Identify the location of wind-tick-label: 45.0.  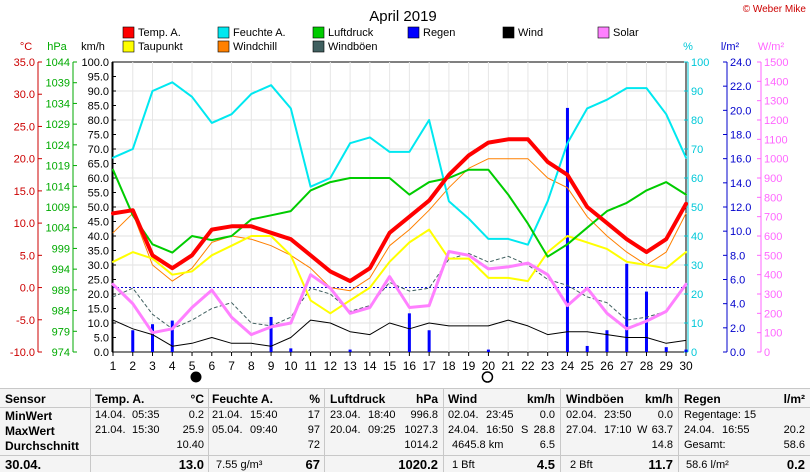
(98, 223).